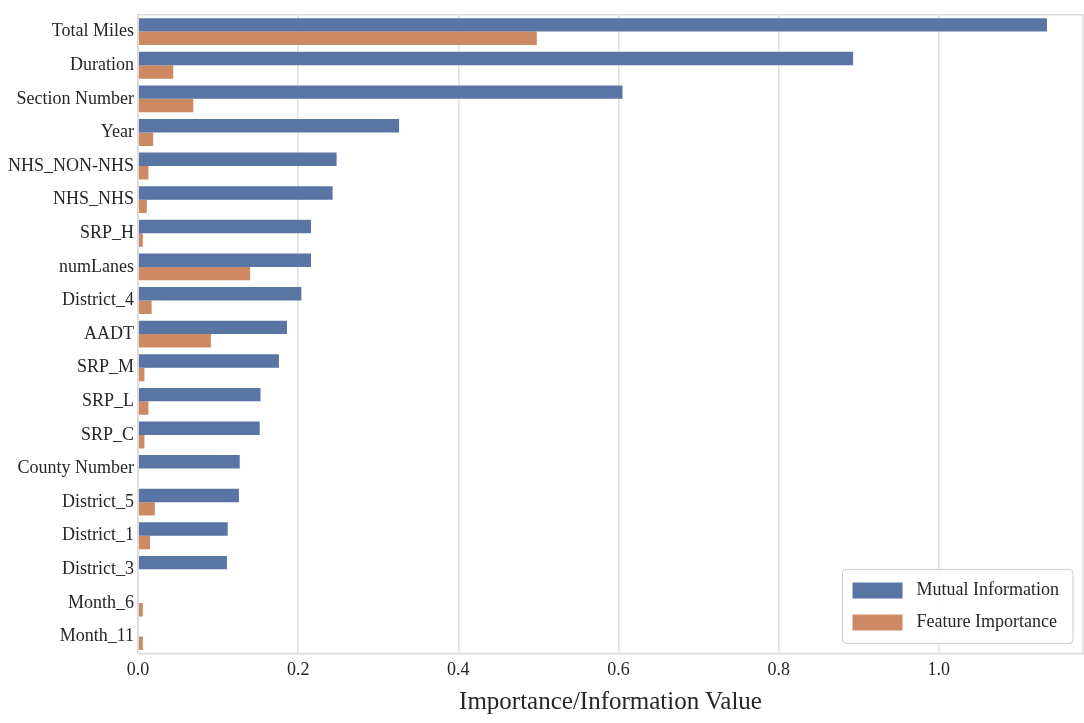  I want to click on x-tick-label: 0.6, so click(618, 668).